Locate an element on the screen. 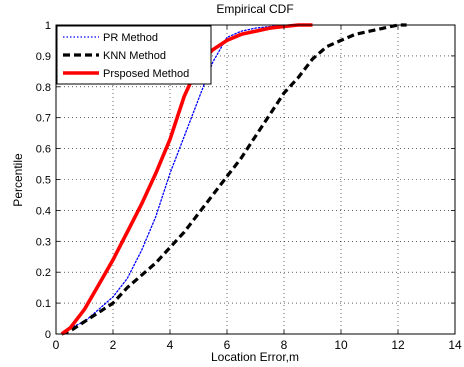  x-tick-label: 12 is located at coordinates (398, 345).